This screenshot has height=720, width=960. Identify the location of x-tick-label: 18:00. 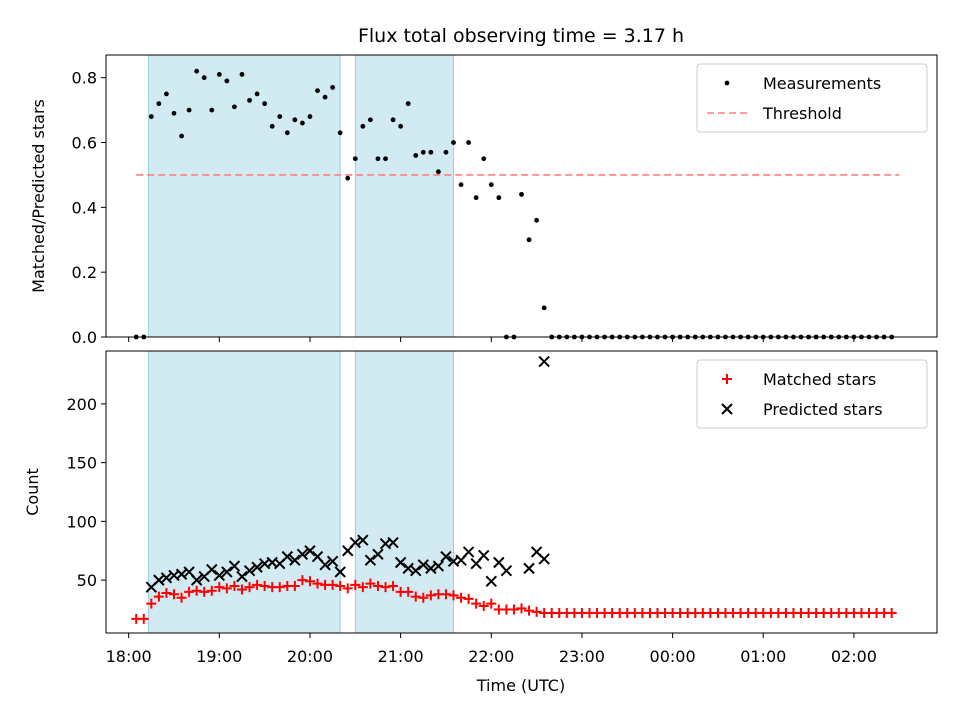
(129, 656).